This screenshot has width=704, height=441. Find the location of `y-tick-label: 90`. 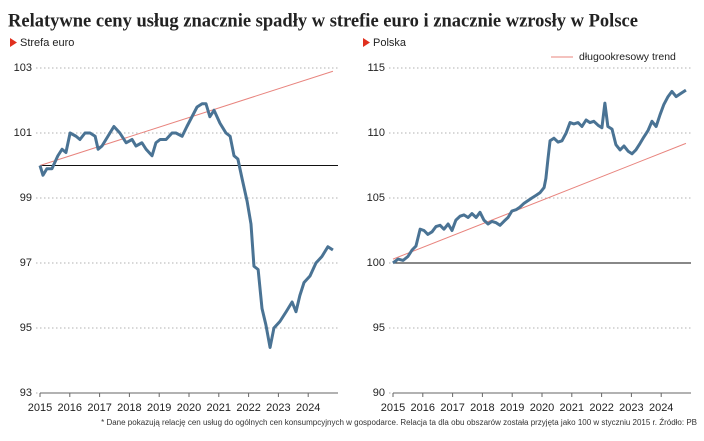

y-tick-label: 90 is located at coordinates (379, 393).